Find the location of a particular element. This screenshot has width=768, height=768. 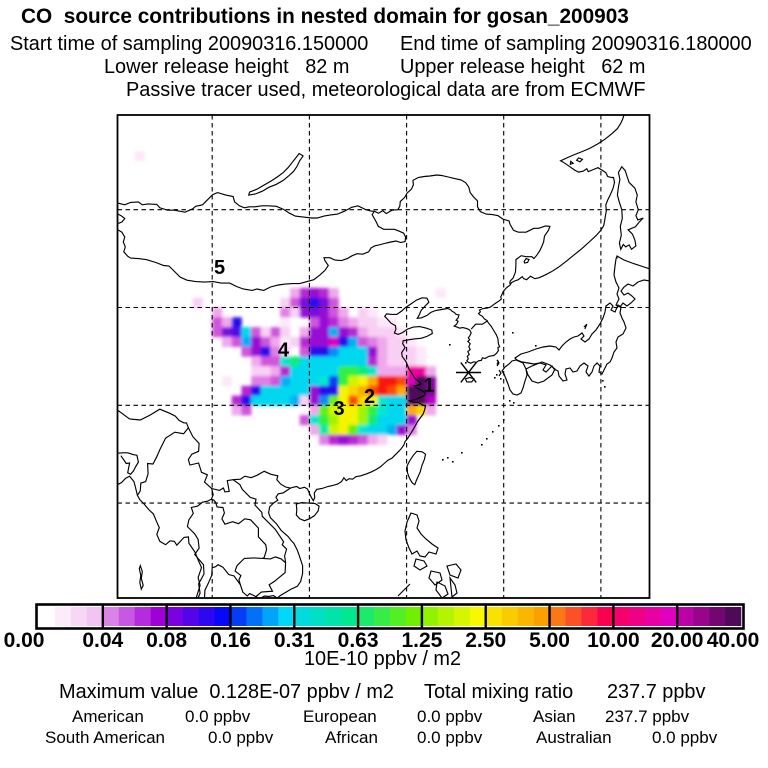

svg-text: 20.00 is located at coordinates (677, 640).